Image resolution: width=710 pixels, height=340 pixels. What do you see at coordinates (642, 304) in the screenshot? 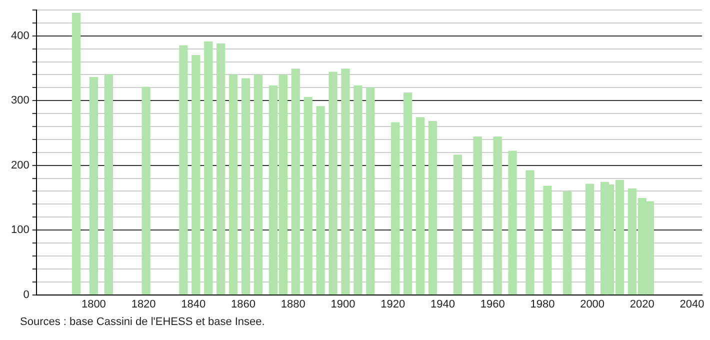
I see `x-tick-label: 2020` at bounding box center [642, 304].